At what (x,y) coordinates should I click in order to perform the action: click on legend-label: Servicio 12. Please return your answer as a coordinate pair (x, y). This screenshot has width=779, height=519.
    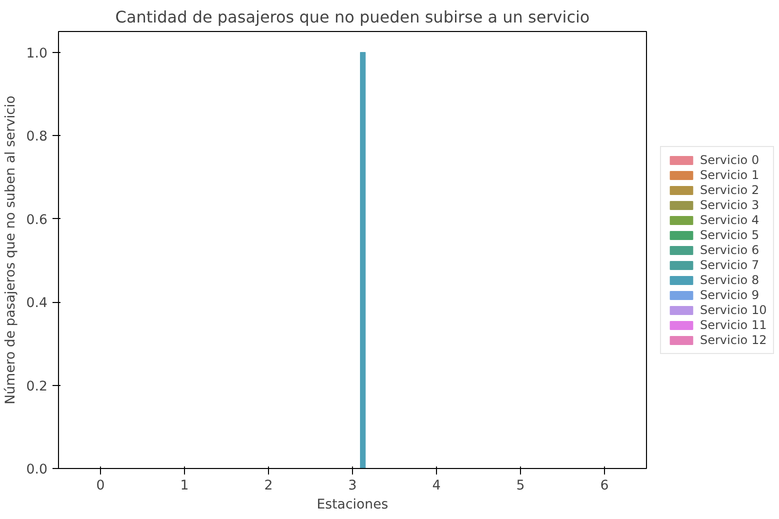
    Looking at the image, I should click on (733, 339).